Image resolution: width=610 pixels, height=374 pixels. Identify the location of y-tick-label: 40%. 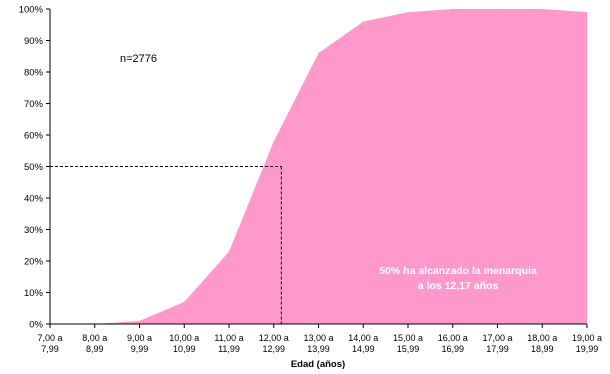
(34, 199).